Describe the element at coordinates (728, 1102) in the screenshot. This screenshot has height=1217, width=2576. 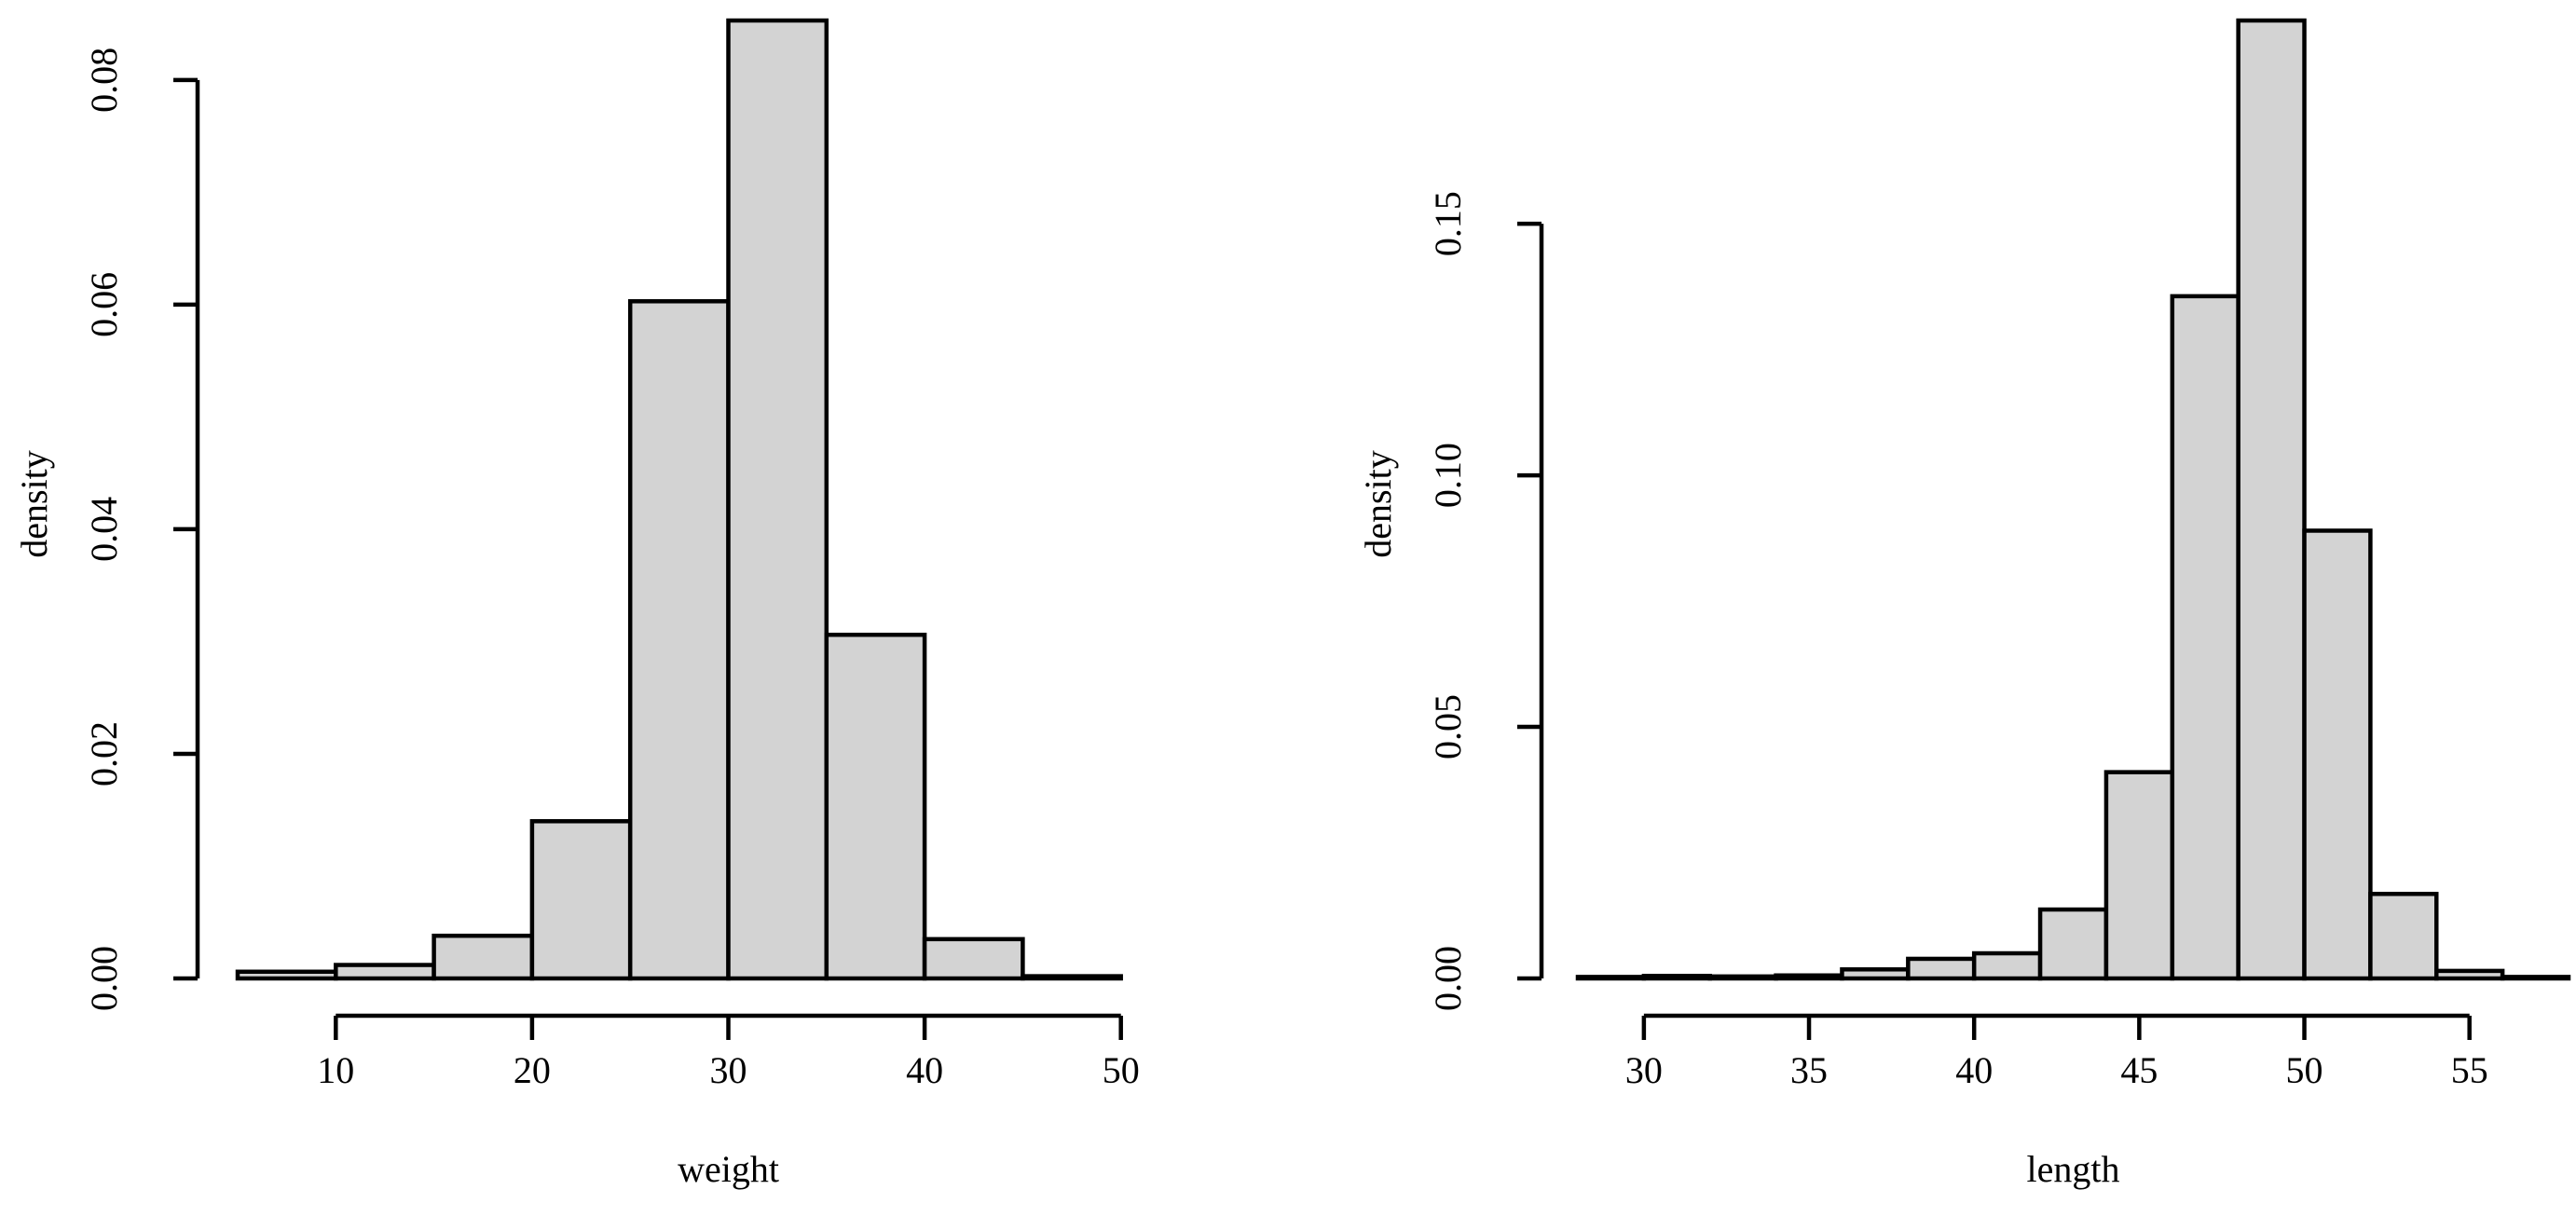
I see `x-axis: 10 20 30 40 50 weight` at that location.